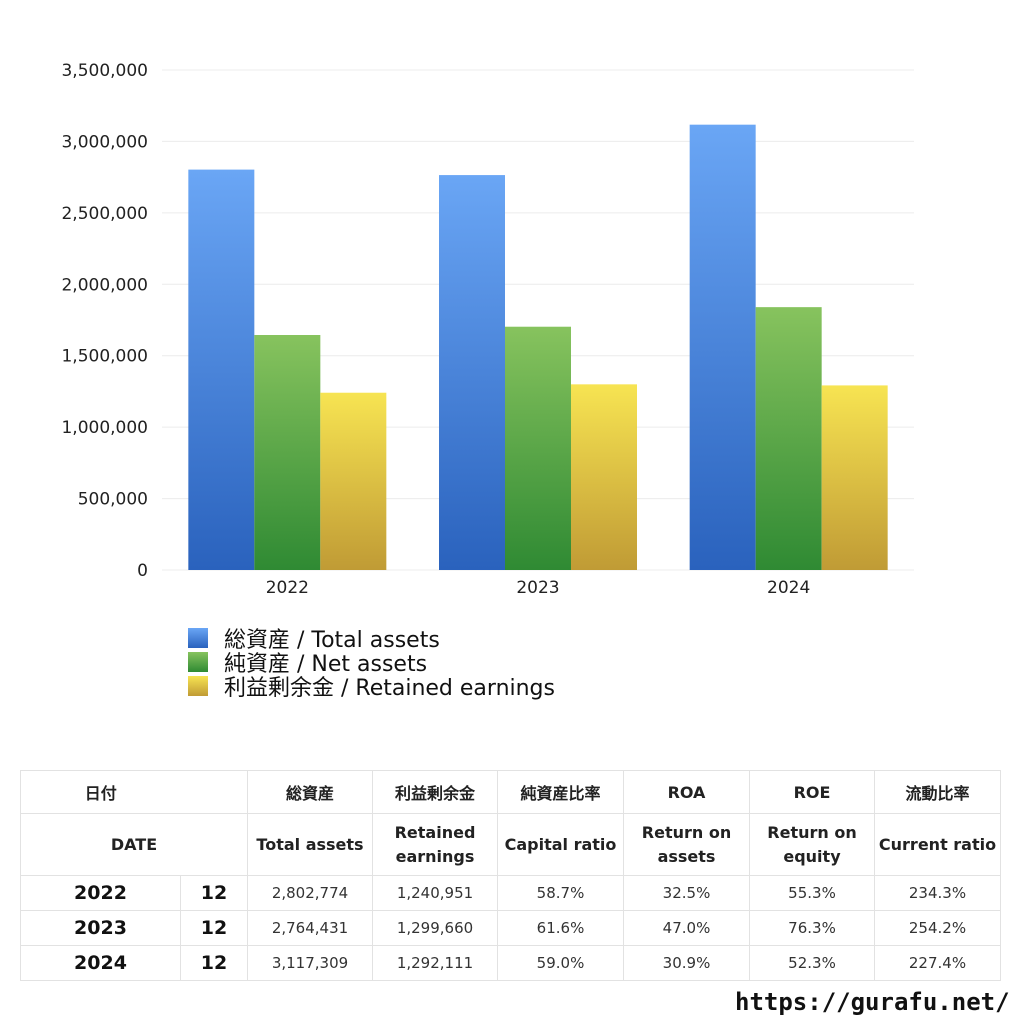  What do you see at coordinates (104, 285) in the screenshot?
I see `y-tick-label: 2,000,000` at bounding box center [104, 285].